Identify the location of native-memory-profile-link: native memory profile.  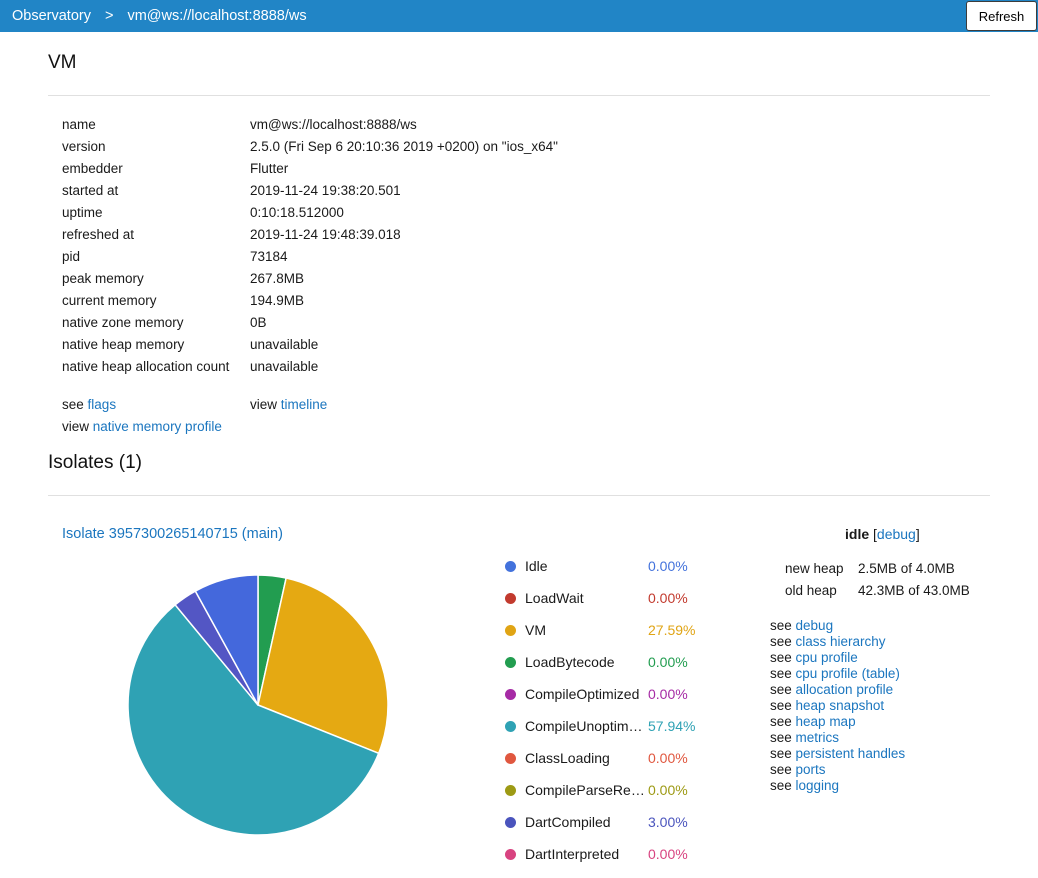
(157, 426).